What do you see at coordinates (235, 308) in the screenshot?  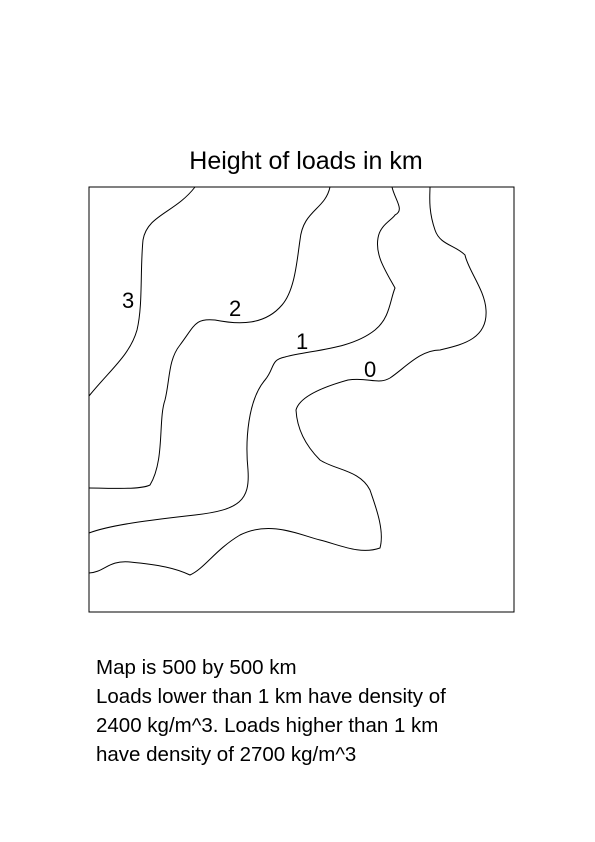 I see `contour-label-2: 2` at bounding box center [235, 308].